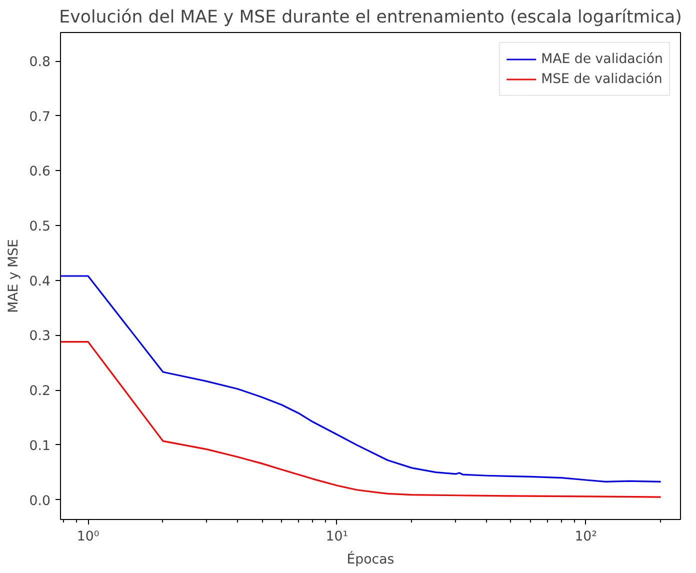  What do you see at coordinates (602, 59) in the screenshot?
I see `legend-label: MAE de validación` at bounding box center [602, 59].